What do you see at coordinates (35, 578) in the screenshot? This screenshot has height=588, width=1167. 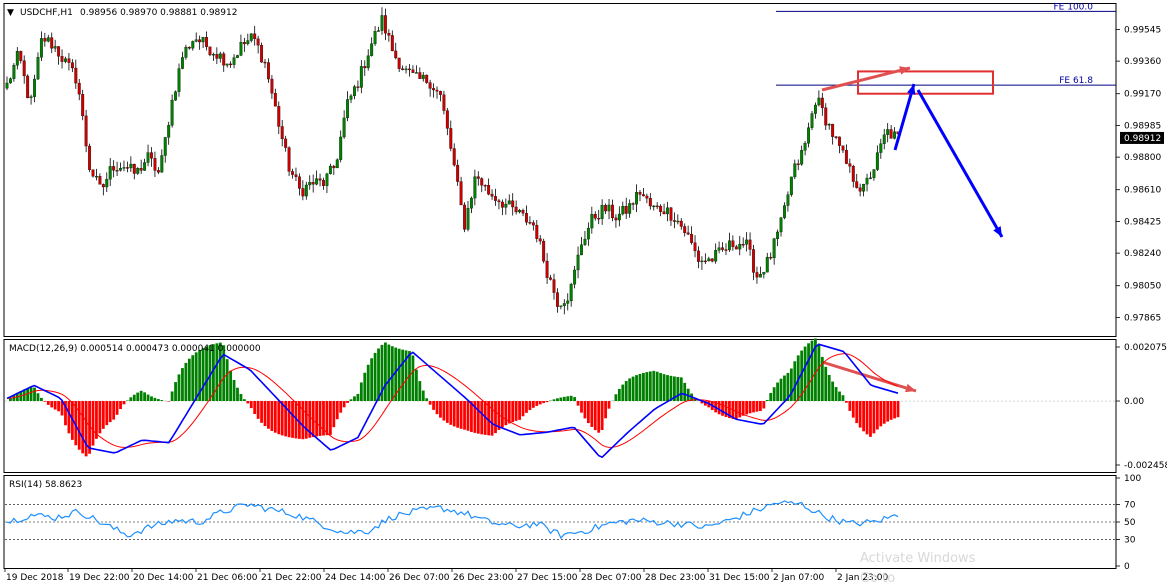 I see `time-tick-label: 19 Dec 2018` at bounding box center [35, 578].